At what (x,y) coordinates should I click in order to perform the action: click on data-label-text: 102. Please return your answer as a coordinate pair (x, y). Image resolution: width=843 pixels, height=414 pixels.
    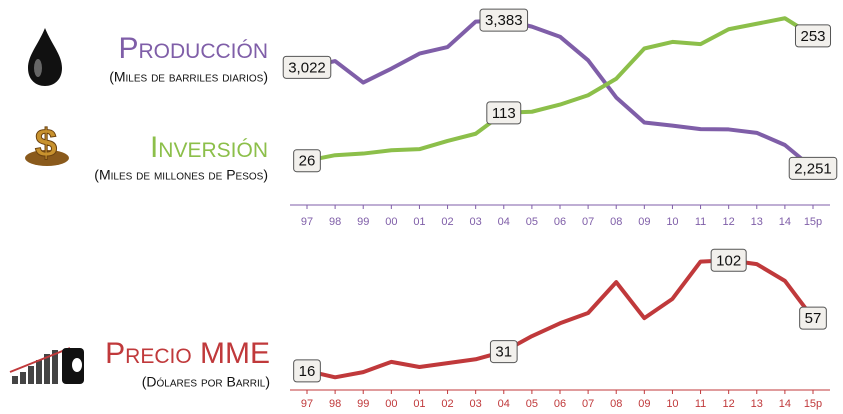
    Looking at the image, I should click on (728, 260).